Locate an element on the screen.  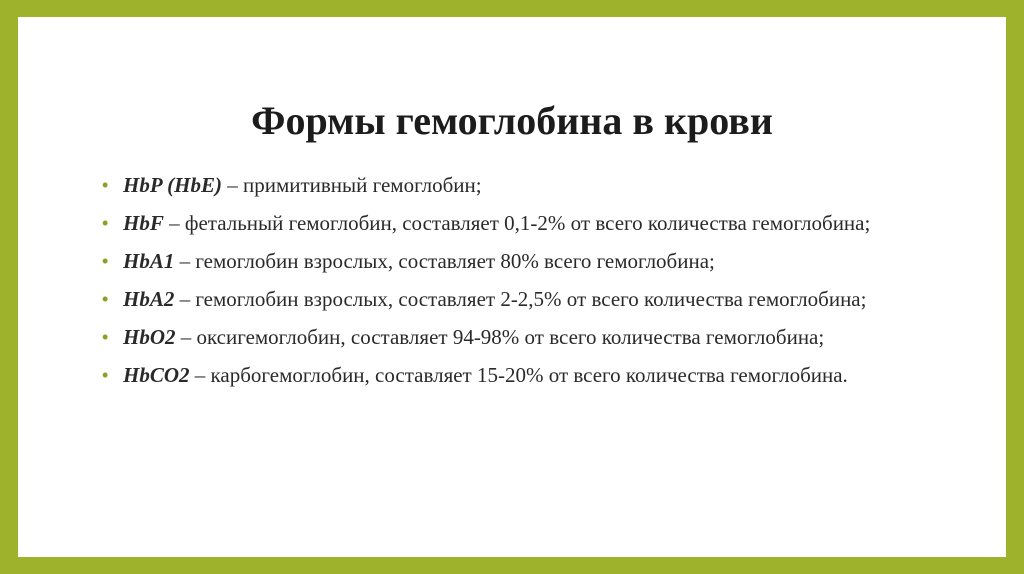
item-description: – примитивный гемоглобин; is located at coordinates (351, 185).